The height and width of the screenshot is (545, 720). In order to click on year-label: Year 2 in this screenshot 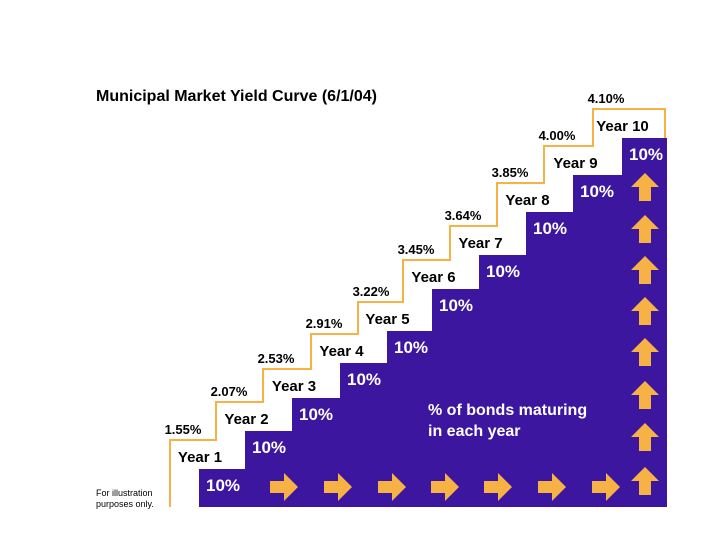, I will do `click(246, 419)`.